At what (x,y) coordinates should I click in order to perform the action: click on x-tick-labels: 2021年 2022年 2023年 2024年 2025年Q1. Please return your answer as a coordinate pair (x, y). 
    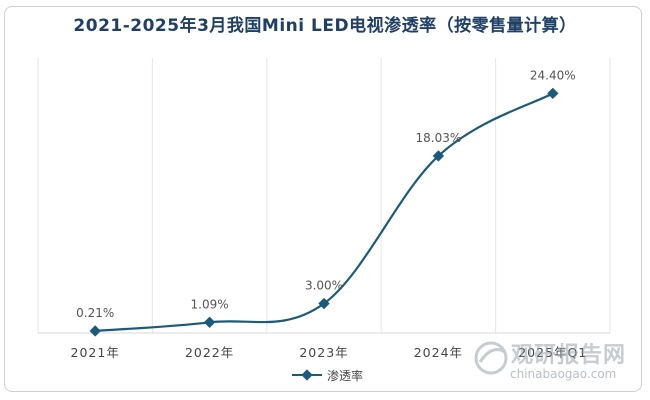
    Looking at the image, I should click on (329, 352).